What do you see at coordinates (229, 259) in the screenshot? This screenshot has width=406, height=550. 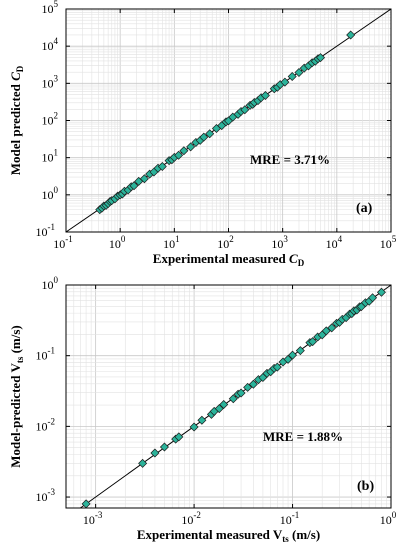 I see `x-axis-title: Experimental measured CD` at bounding box center [229, 259].